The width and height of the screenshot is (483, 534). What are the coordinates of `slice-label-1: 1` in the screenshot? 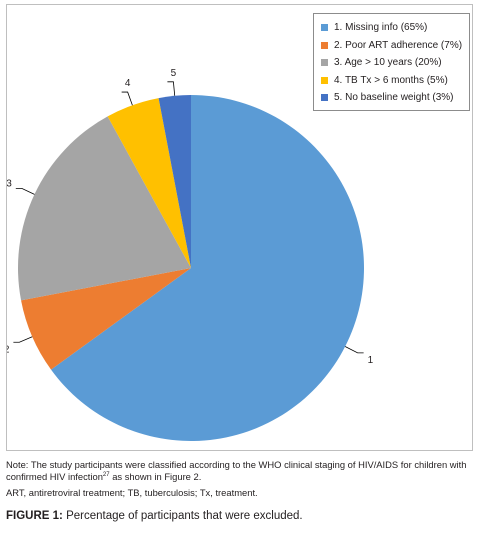 It's located at (371, 360).